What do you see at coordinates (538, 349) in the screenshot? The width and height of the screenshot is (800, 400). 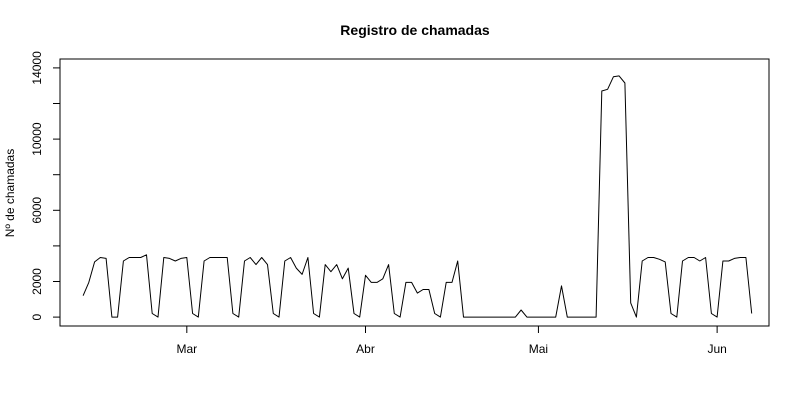 I see `x-tick-label: Mai` at bounding box center [538, 349].